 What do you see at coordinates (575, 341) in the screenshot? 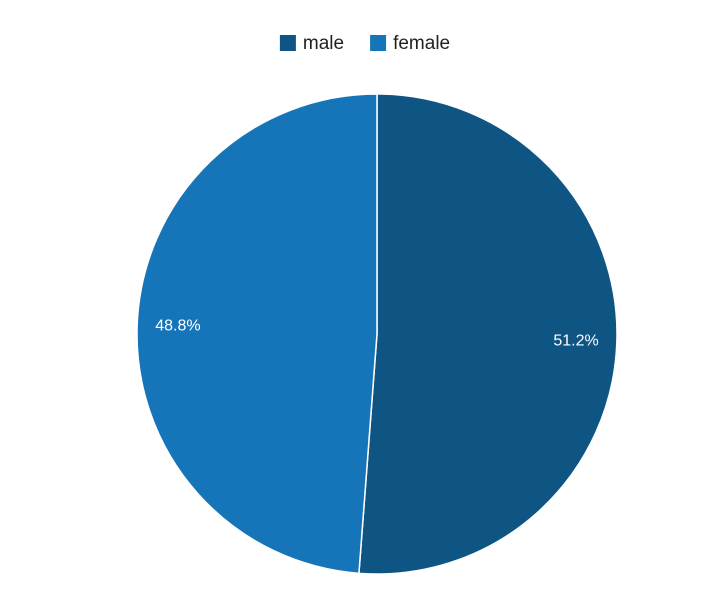
I see `value-label: 51.2%` at bounding box center [575, 341].